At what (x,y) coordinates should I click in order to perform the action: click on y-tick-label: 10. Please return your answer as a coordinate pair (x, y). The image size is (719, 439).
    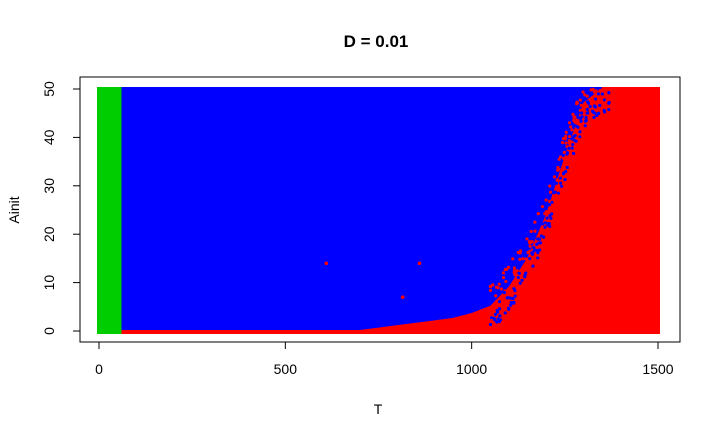
    Looking at the image, I should click on (49, 283).